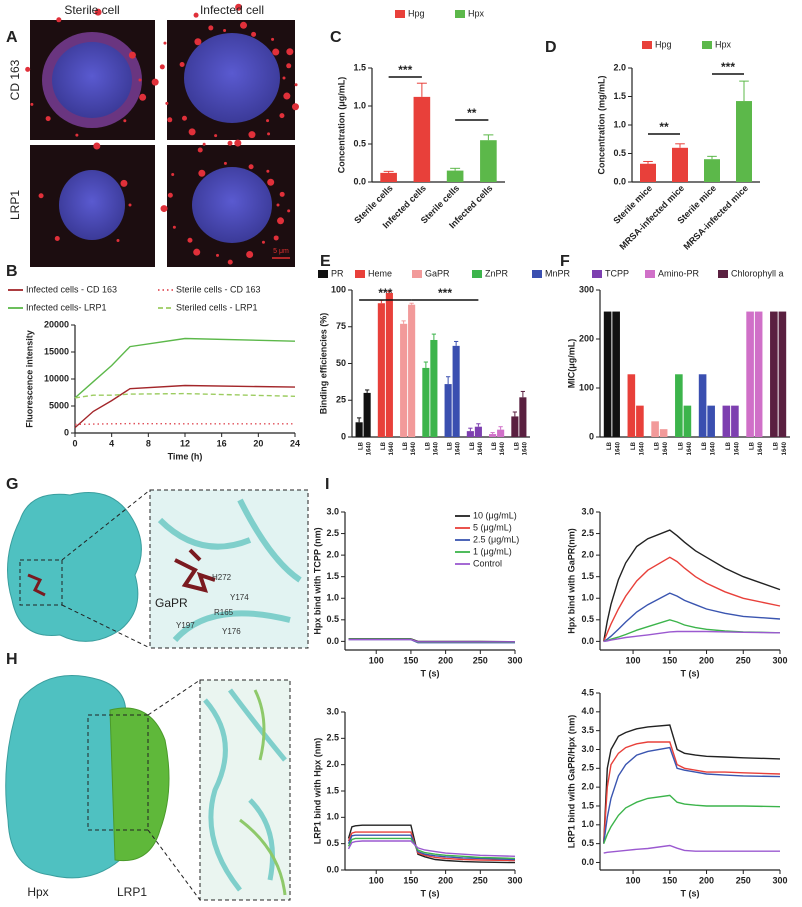 The image size is (802, 907). I want to click on x-tick-label: 4, so click(111, 443).